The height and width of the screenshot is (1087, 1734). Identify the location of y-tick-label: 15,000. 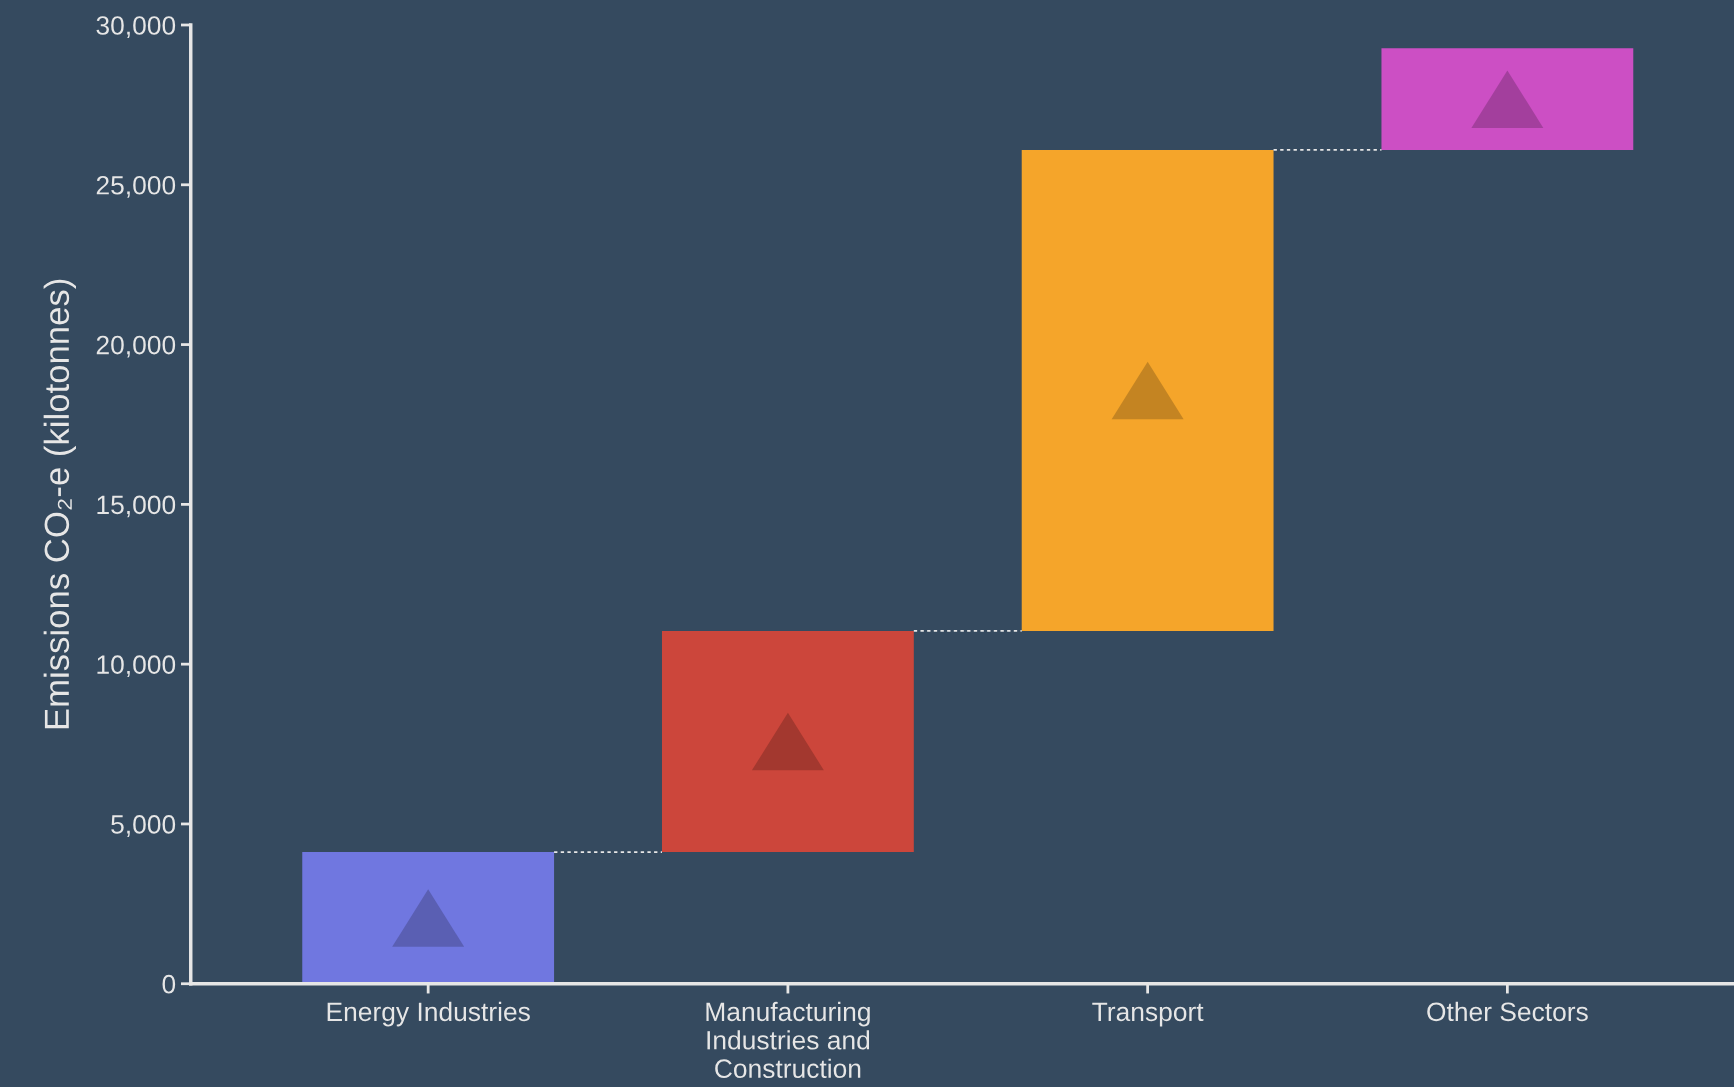
(136, 506).